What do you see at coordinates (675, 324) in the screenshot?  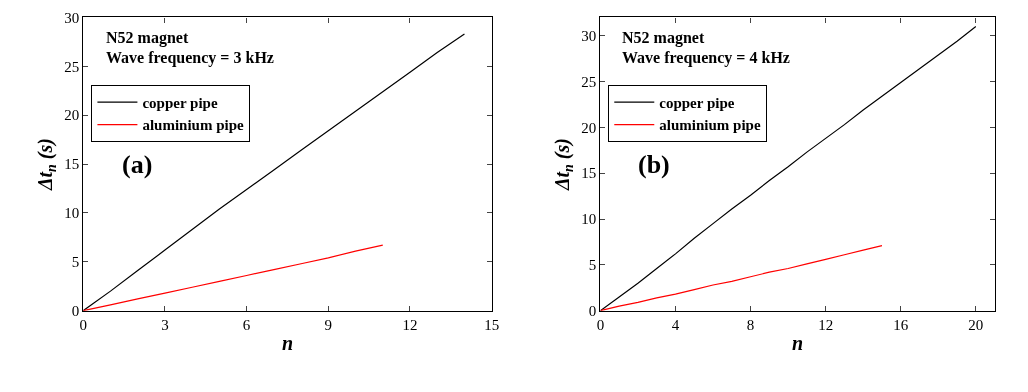 I see `x-tick-label: 4` at bounding box center [675, 324].